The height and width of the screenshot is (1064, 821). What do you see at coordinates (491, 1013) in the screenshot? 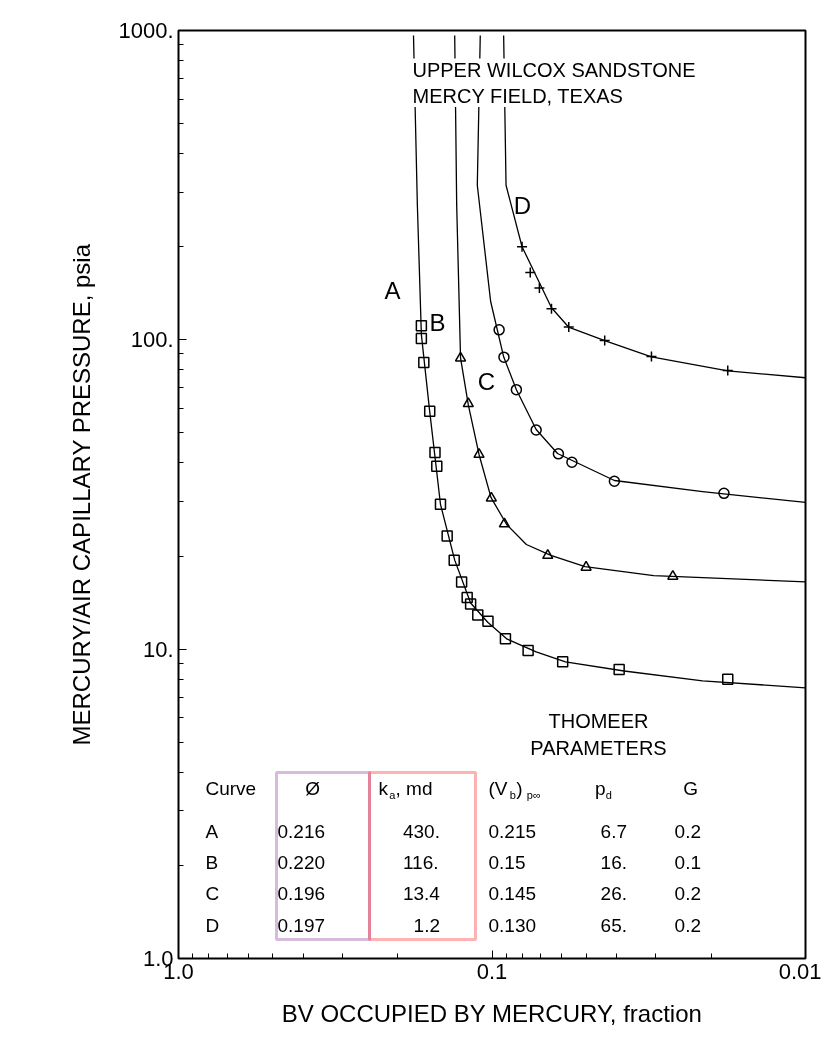
I see `x-axis-title: BV OCCUPIED BY MERCURY, fraction` at bounding box center [491, 1013].